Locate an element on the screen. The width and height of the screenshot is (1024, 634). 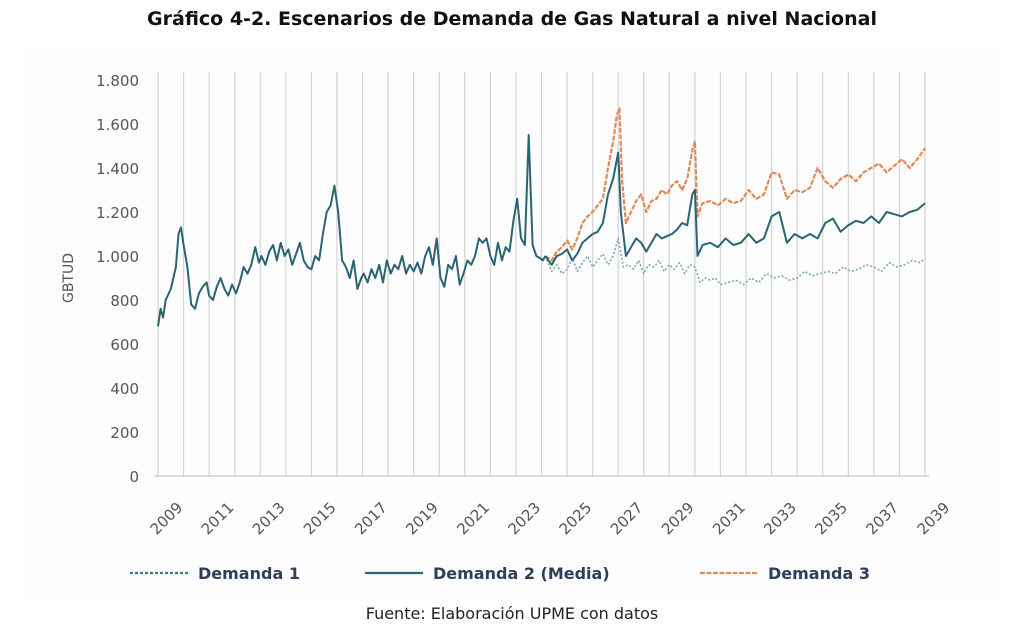
x-tick-label: 2039 is located at coordinates (934, 519).